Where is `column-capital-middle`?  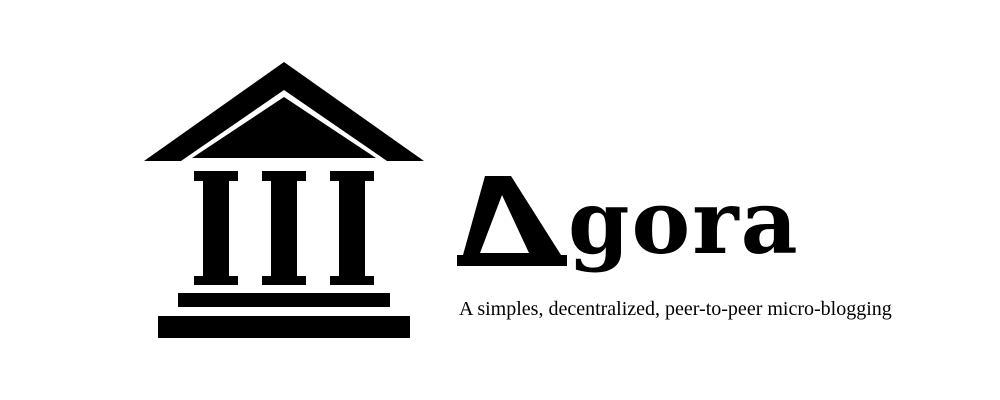
column-capital-middle is located at coordinates (284, 176).